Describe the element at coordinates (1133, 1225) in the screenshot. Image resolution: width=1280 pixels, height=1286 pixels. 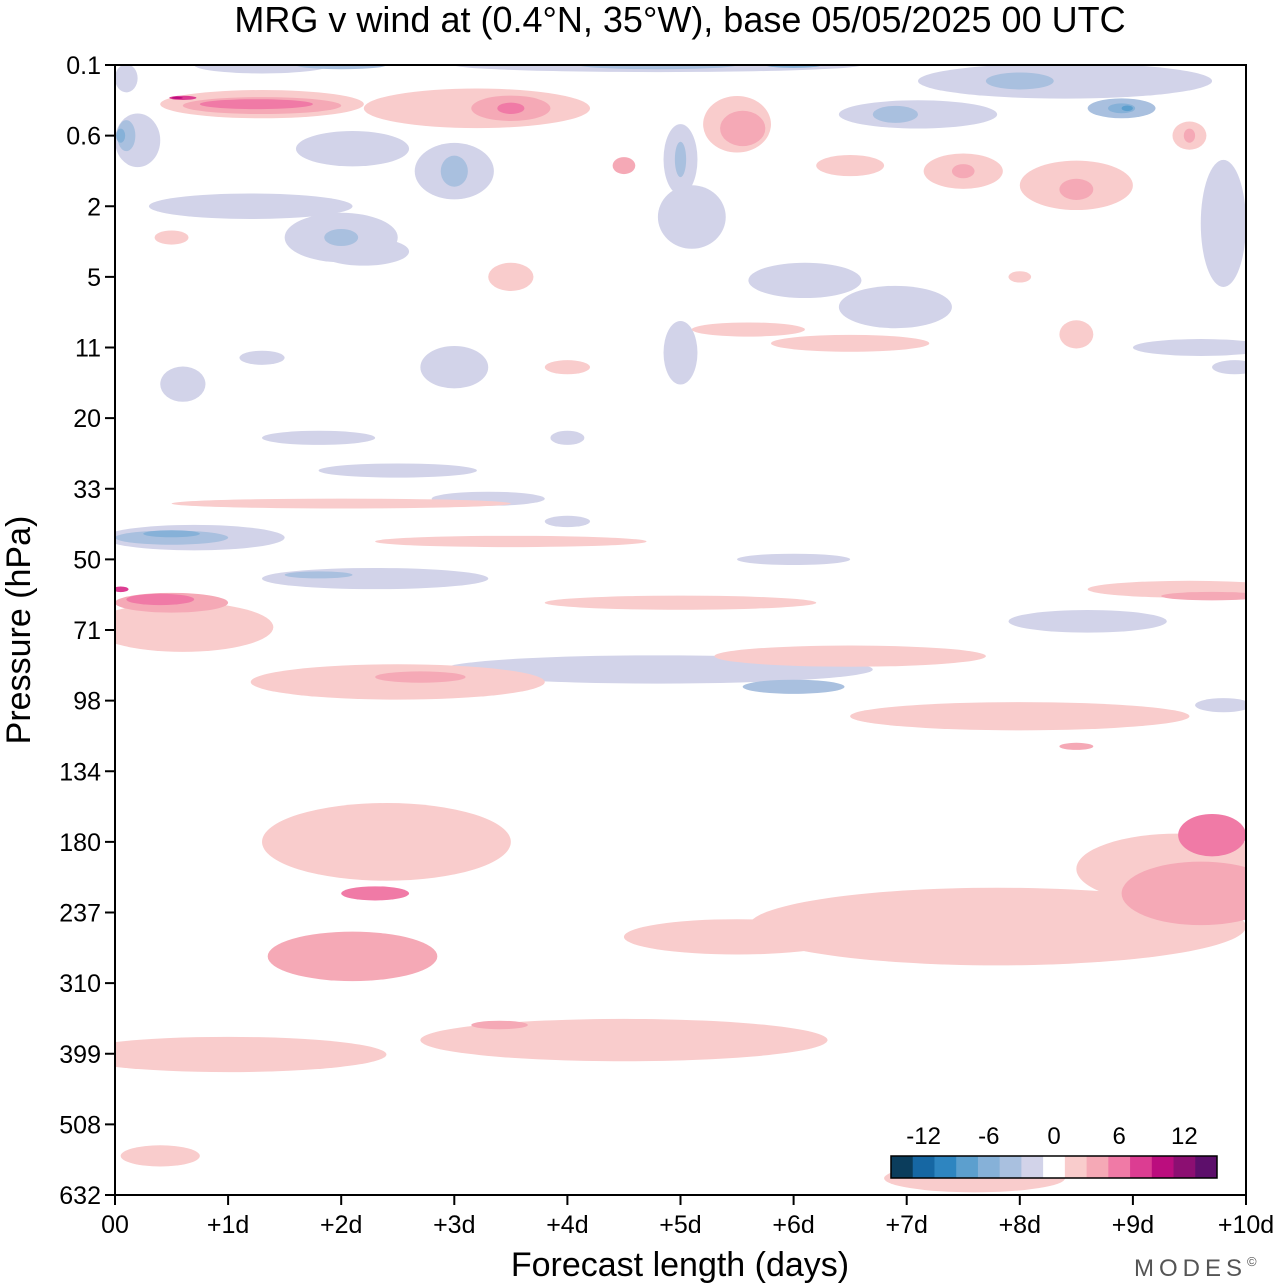
I see `x-tick-label: +9d` at that location.